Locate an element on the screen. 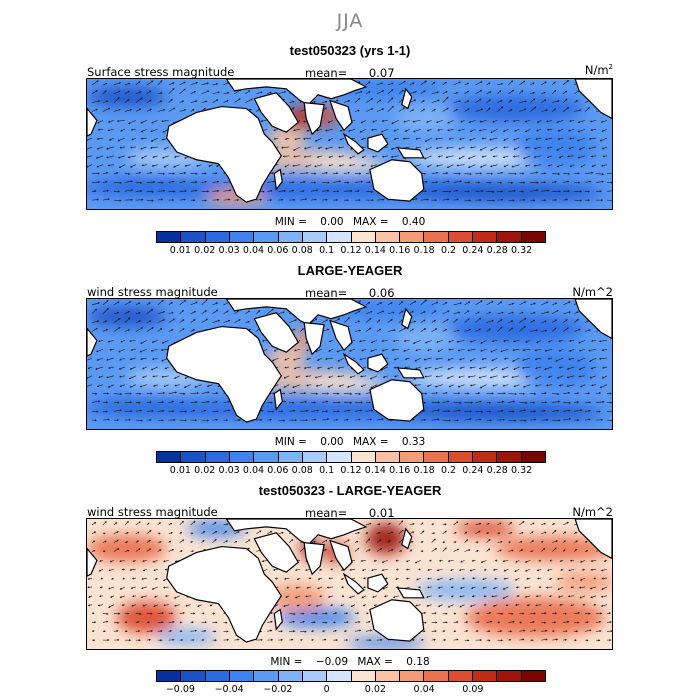 This screenshot has width=700, height=700. panel-title-model: test050323 (yrs 1-1) is located at coordinates (350, 50).